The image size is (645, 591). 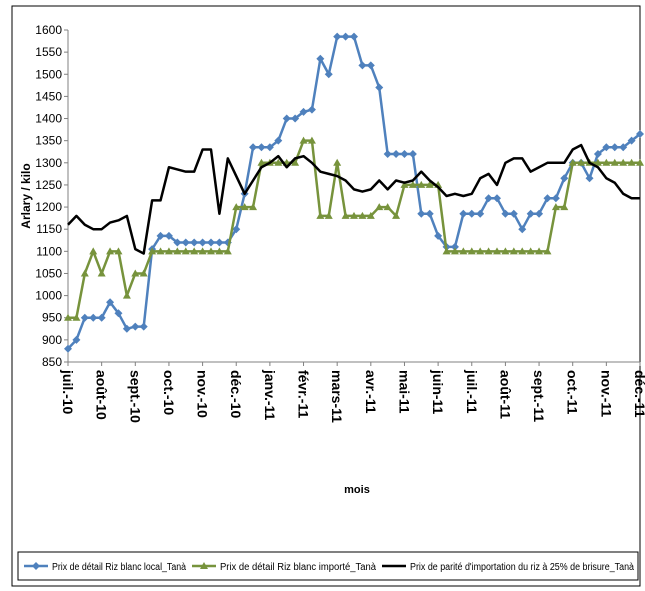 What do you see at coordinates (48, 207) in the screenshot?
I see `y-tick-label: 1200` at bounding box center [48, 207].